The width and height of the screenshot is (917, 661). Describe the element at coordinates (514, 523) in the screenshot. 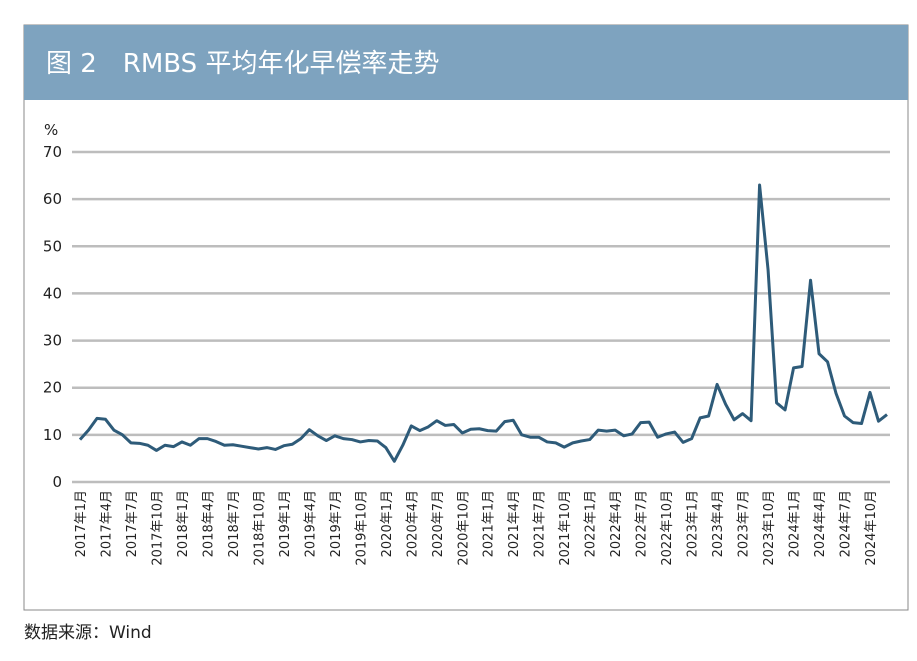

I see `x-tick-label: 2021年4月` at that location.